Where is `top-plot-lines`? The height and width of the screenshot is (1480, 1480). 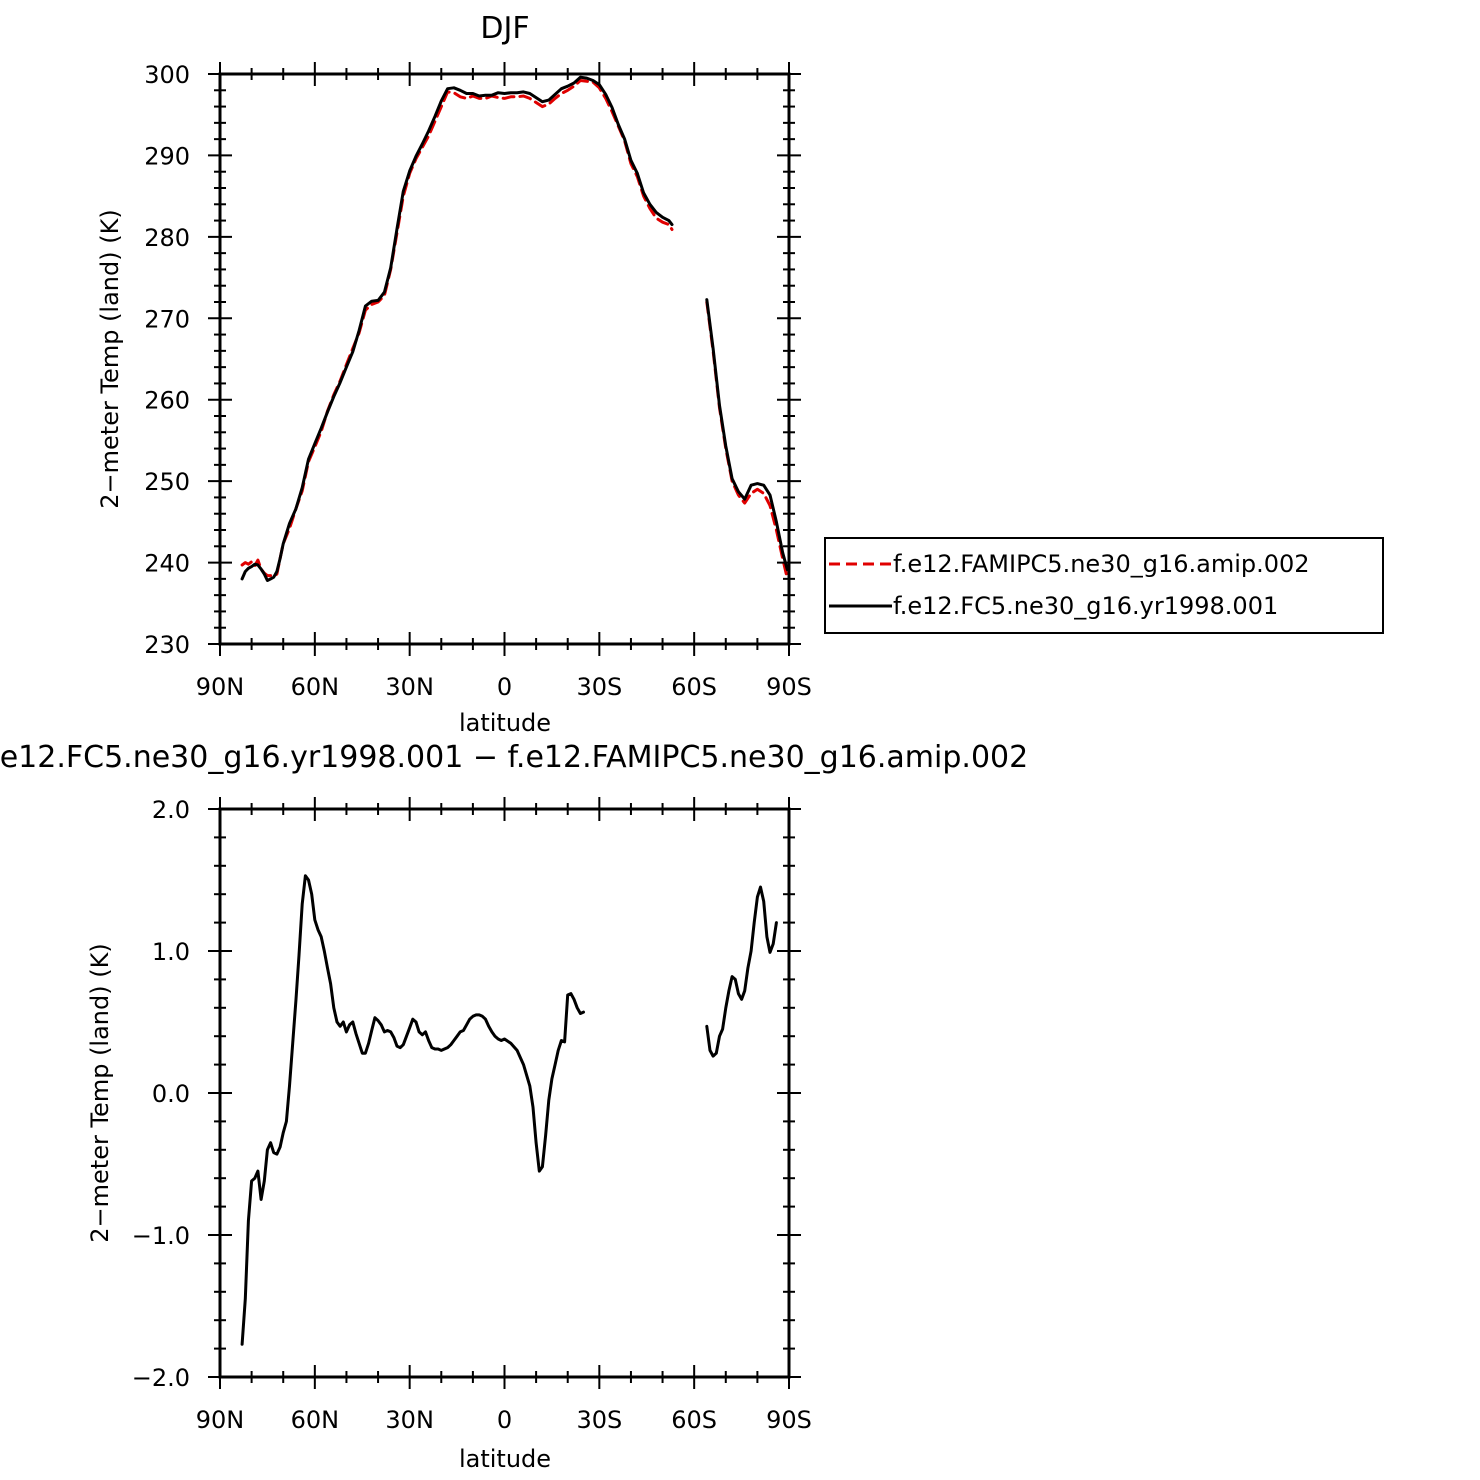
top-plot-lines is located at coordinates (514, 328).